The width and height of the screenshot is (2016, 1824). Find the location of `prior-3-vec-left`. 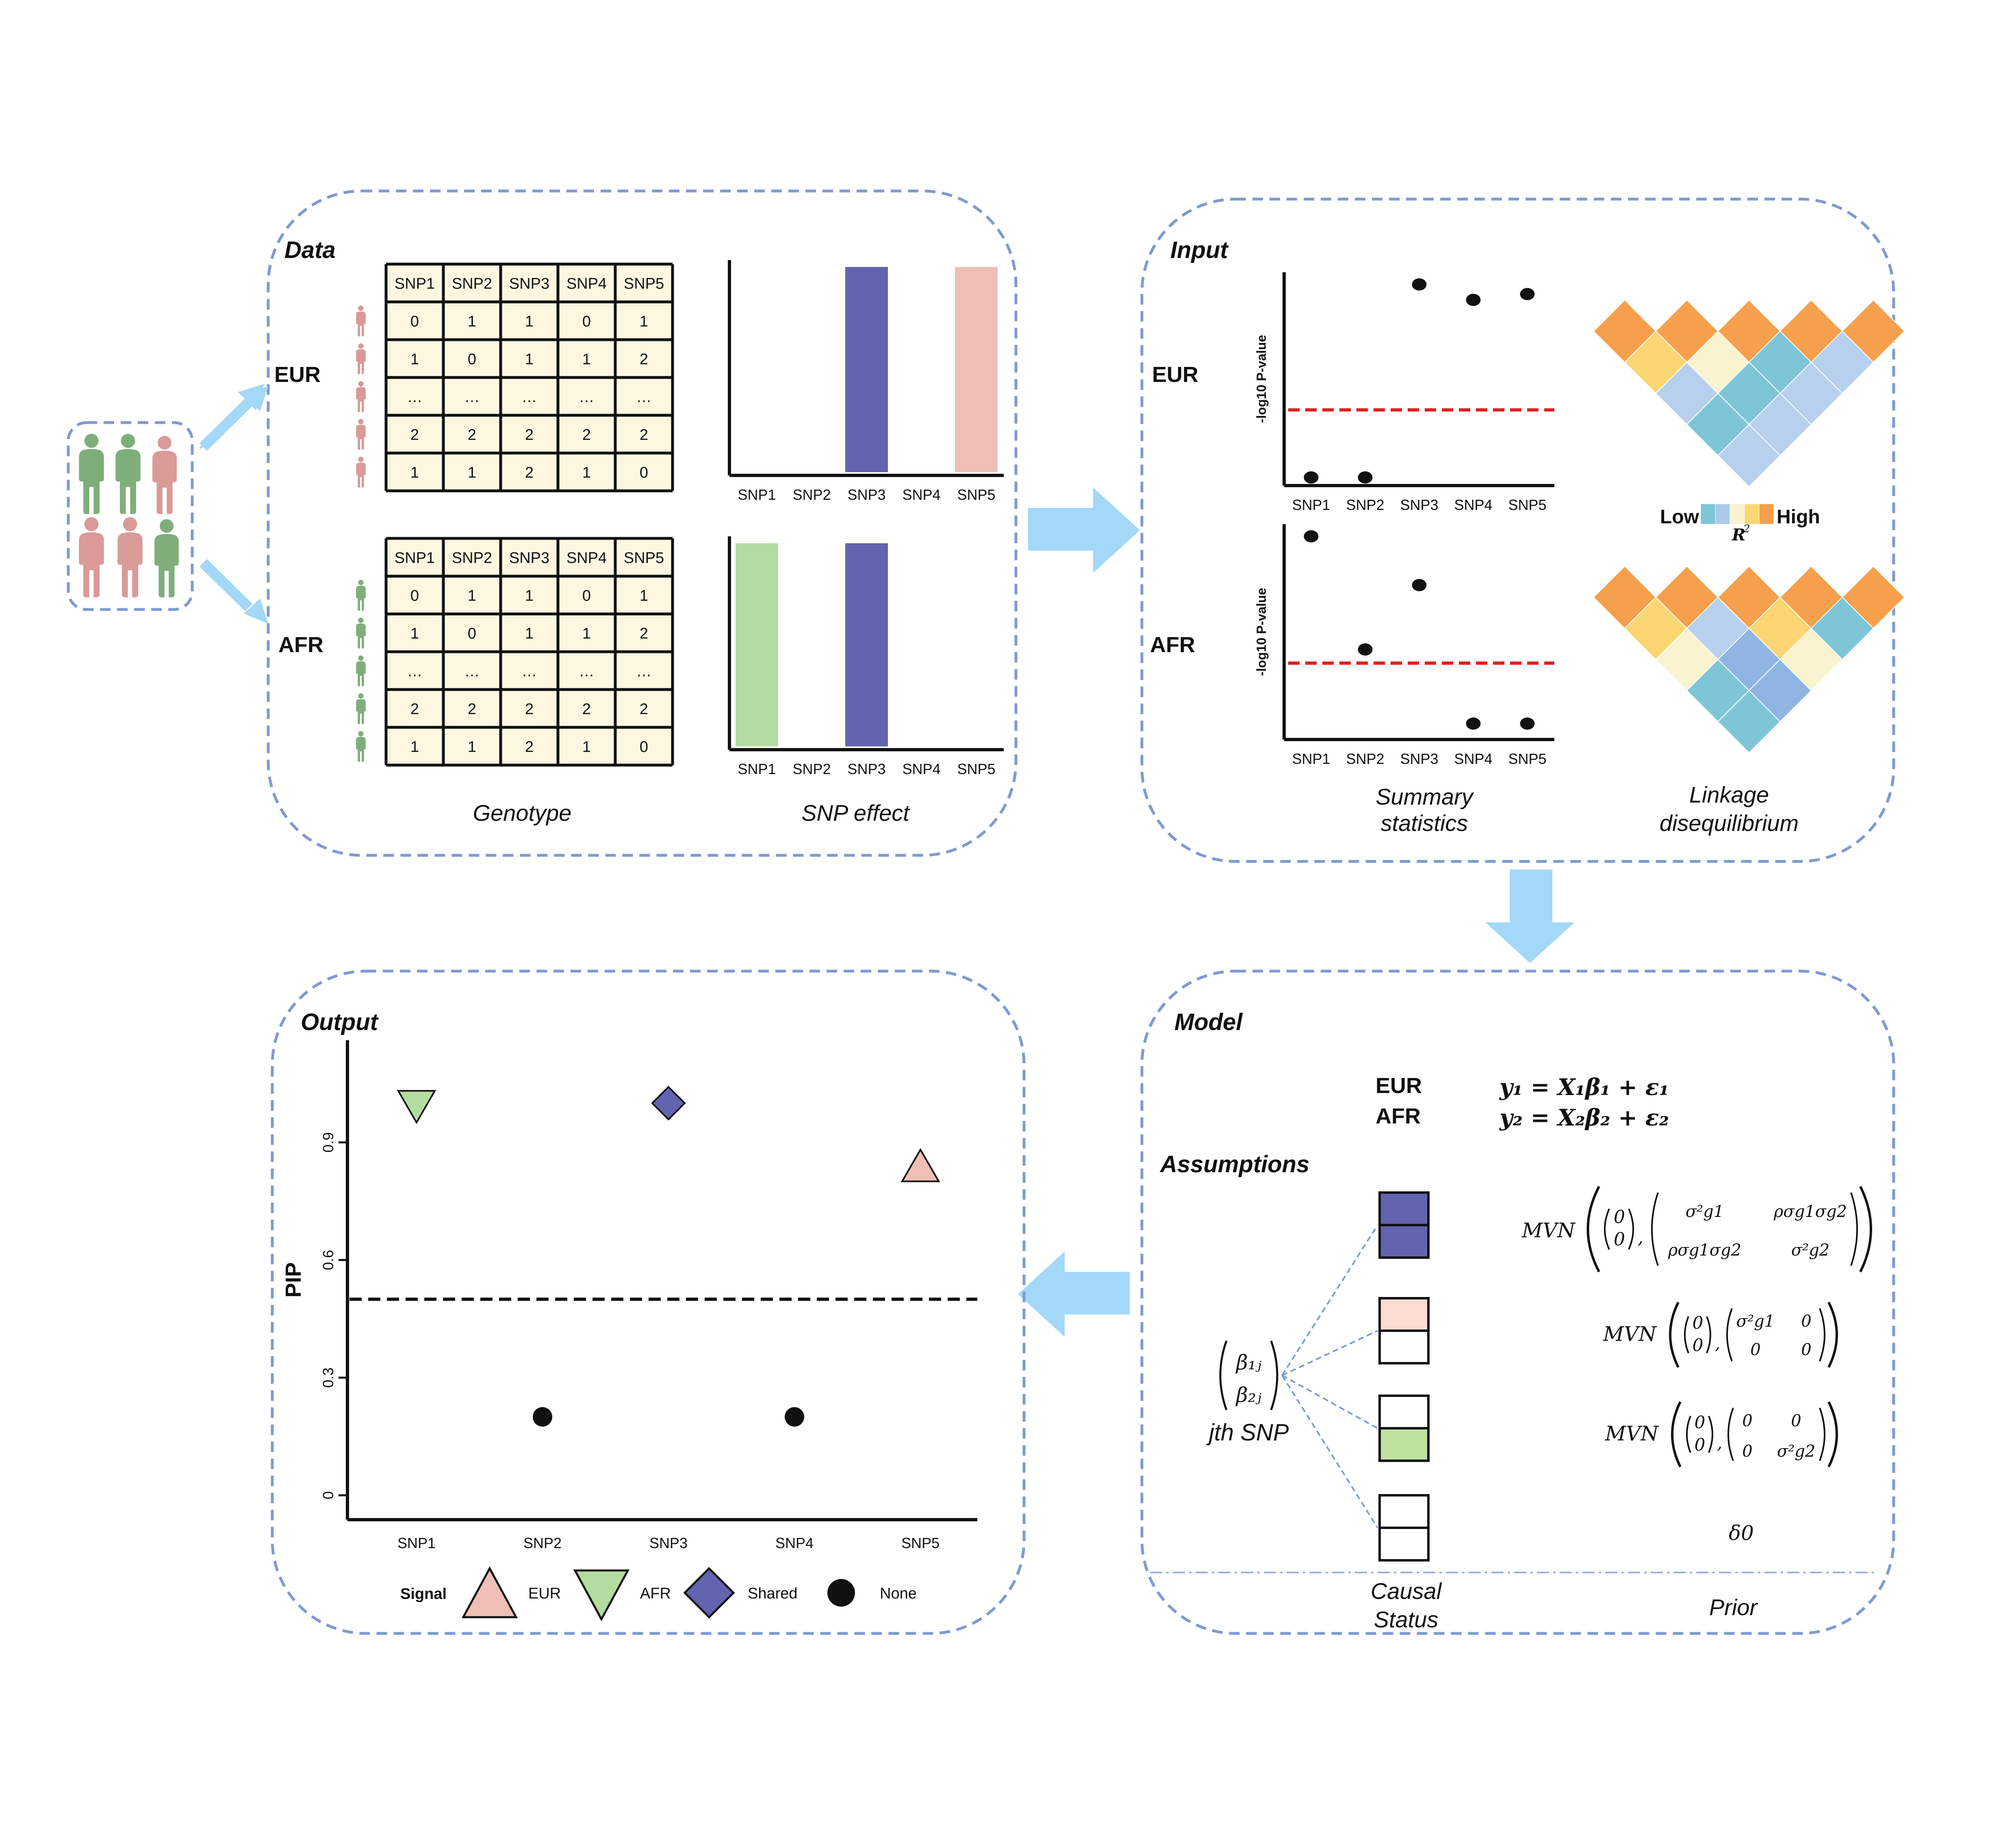

prior-3-vec-left is located at coordinates (1689, 1434).